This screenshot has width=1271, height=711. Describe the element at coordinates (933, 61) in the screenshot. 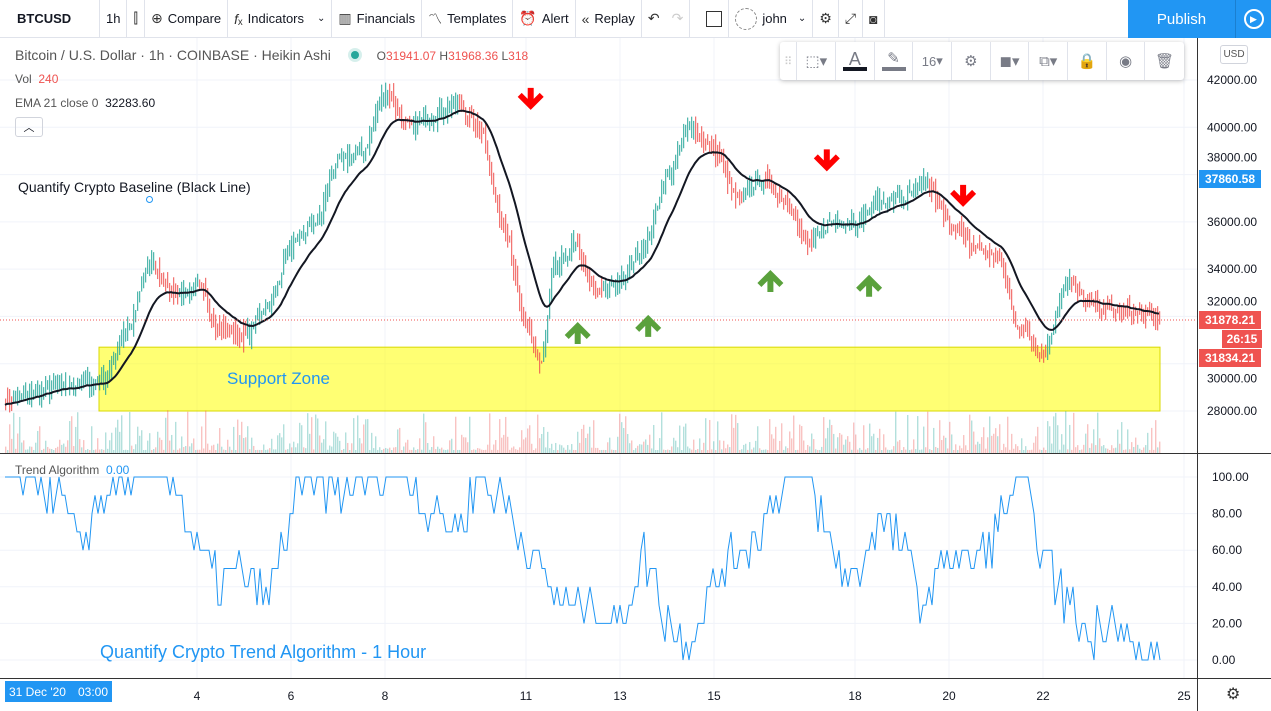

I see `font-size-select: 16 ▾` at that location.